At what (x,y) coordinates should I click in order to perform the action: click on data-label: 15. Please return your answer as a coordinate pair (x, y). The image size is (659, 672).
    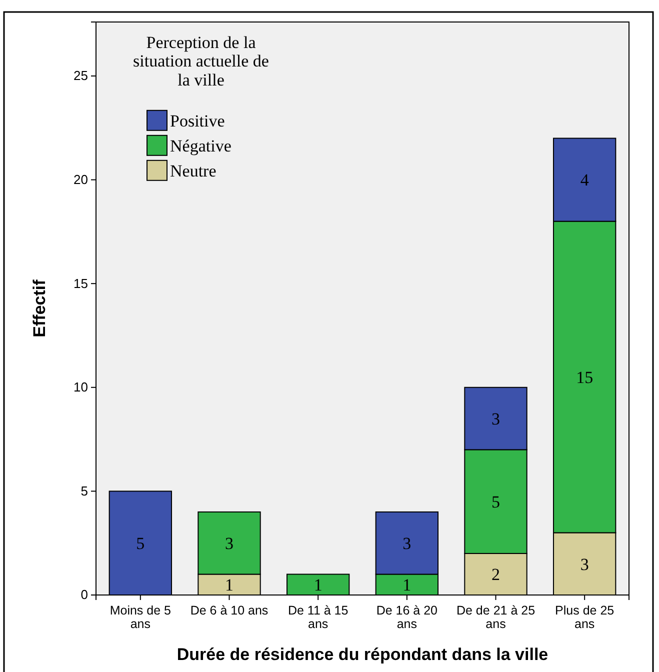
    Looking at the image, I should click on (585, 377).